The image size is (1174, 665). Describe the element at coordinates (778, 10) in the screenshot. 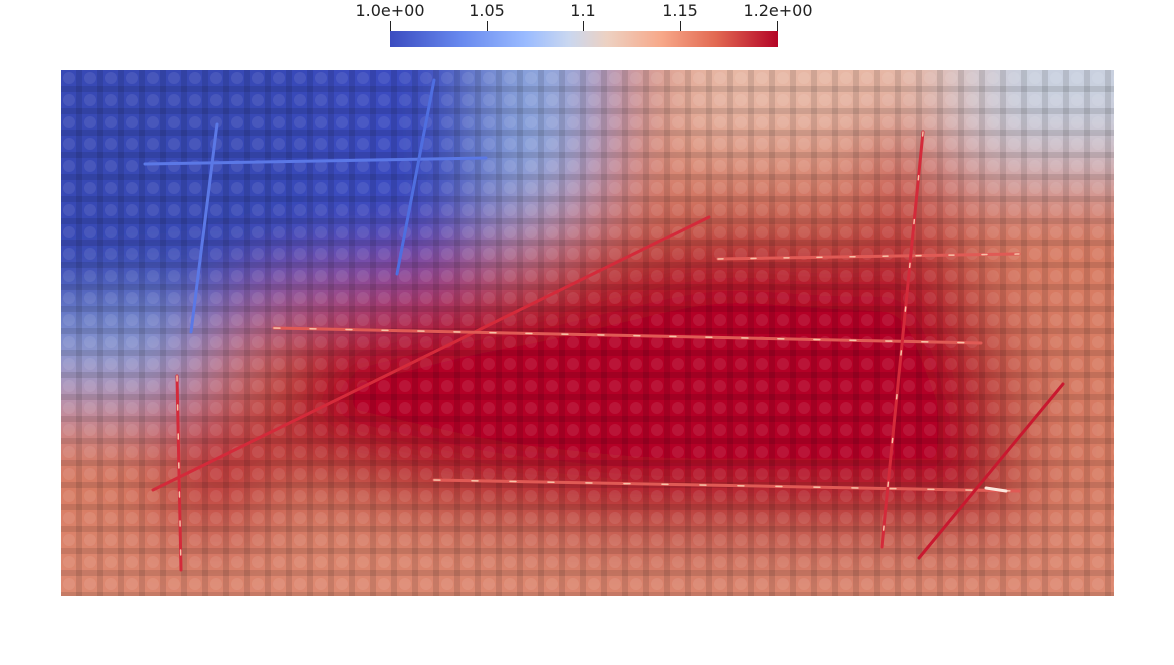

I see `colorbar-tick-label-max: 1.2e+00` at that location.